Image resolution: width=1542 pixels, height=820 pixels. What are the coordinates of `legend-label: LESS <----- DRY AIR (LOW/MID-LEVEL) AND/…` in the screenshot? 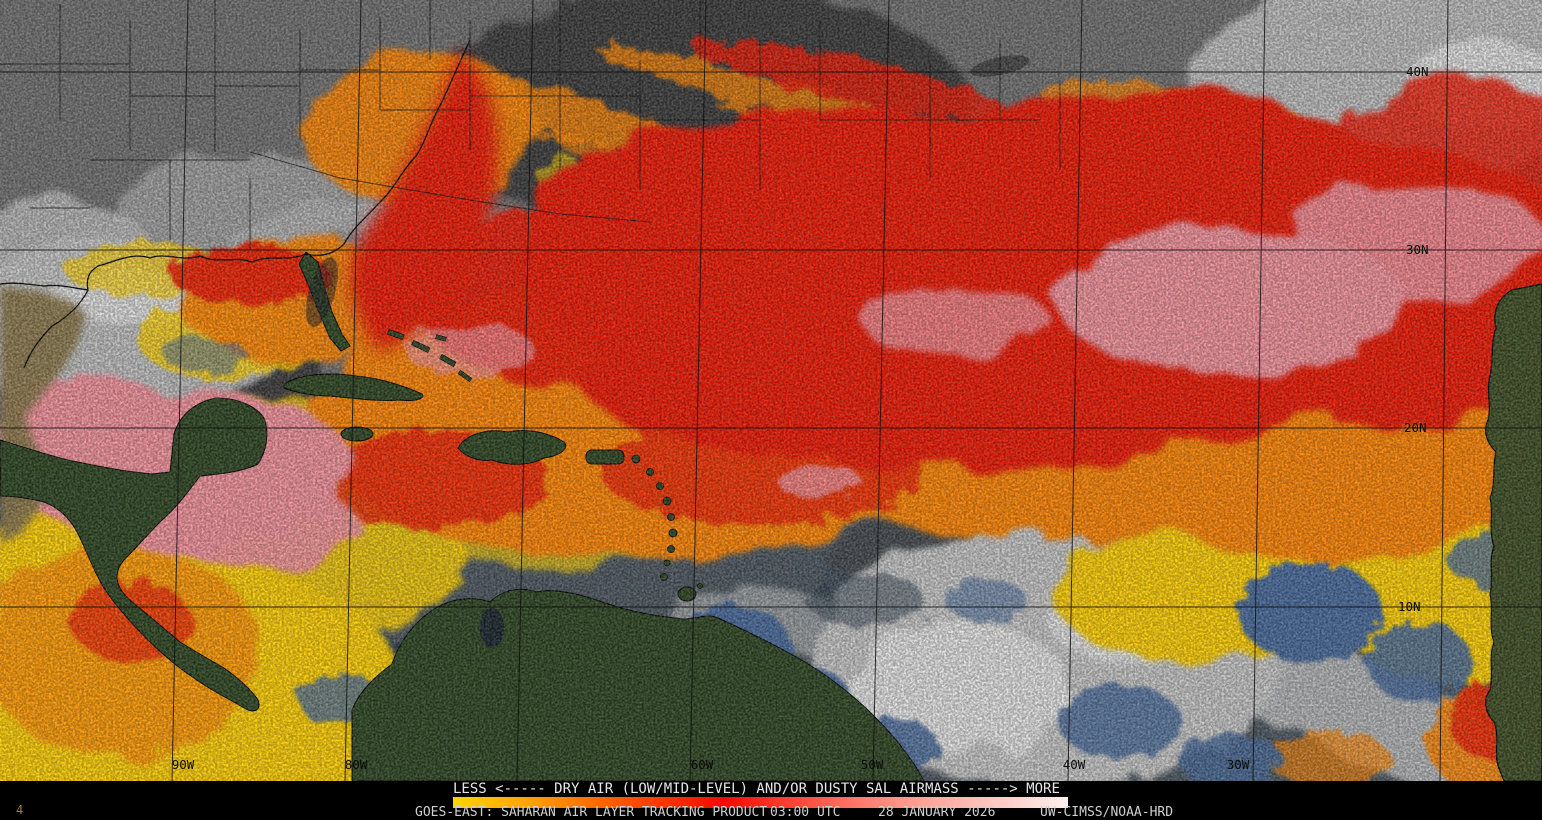 It's located at (756, 789).